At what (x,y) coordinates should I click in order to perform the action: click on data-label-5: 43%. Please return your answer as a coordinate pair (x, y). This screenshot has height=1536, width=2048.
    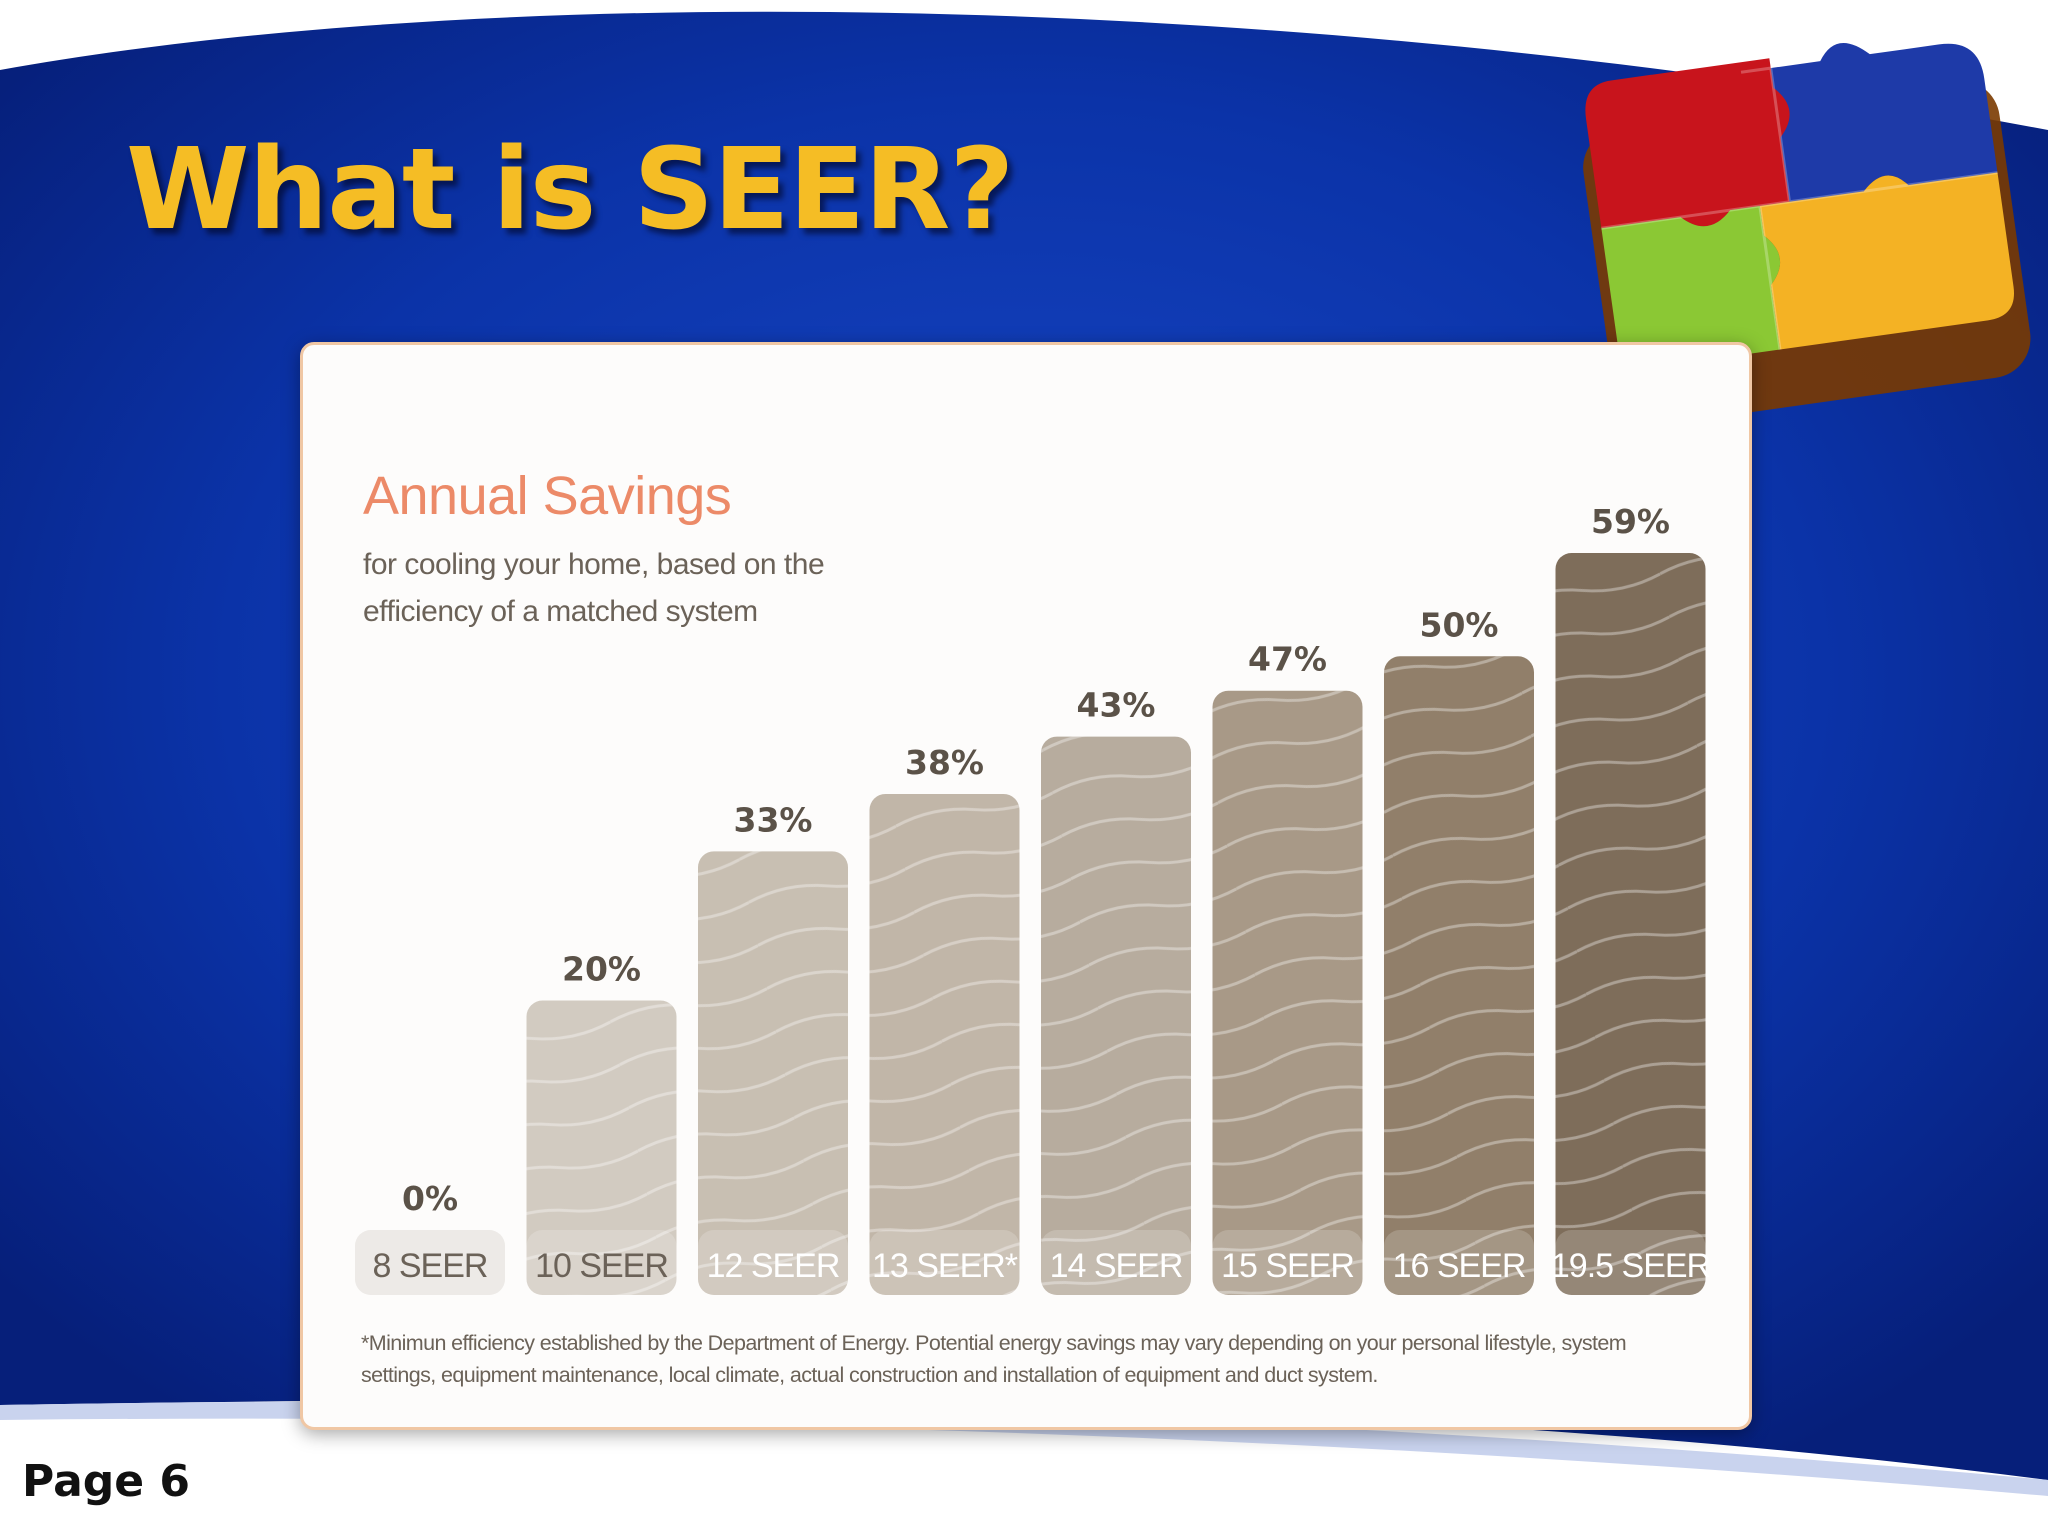
    Looking at the image, I should click on (1116, 705).